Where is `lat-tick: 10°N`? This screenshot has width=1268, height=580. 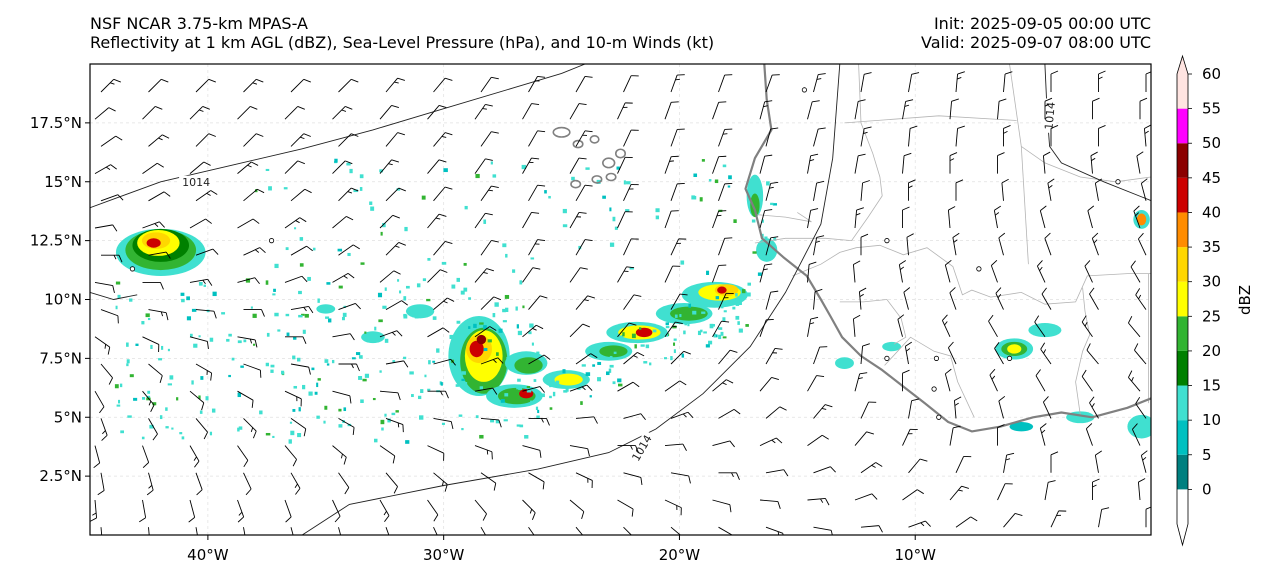
lat-tick: 10°N is located at coordinates (67, 300).